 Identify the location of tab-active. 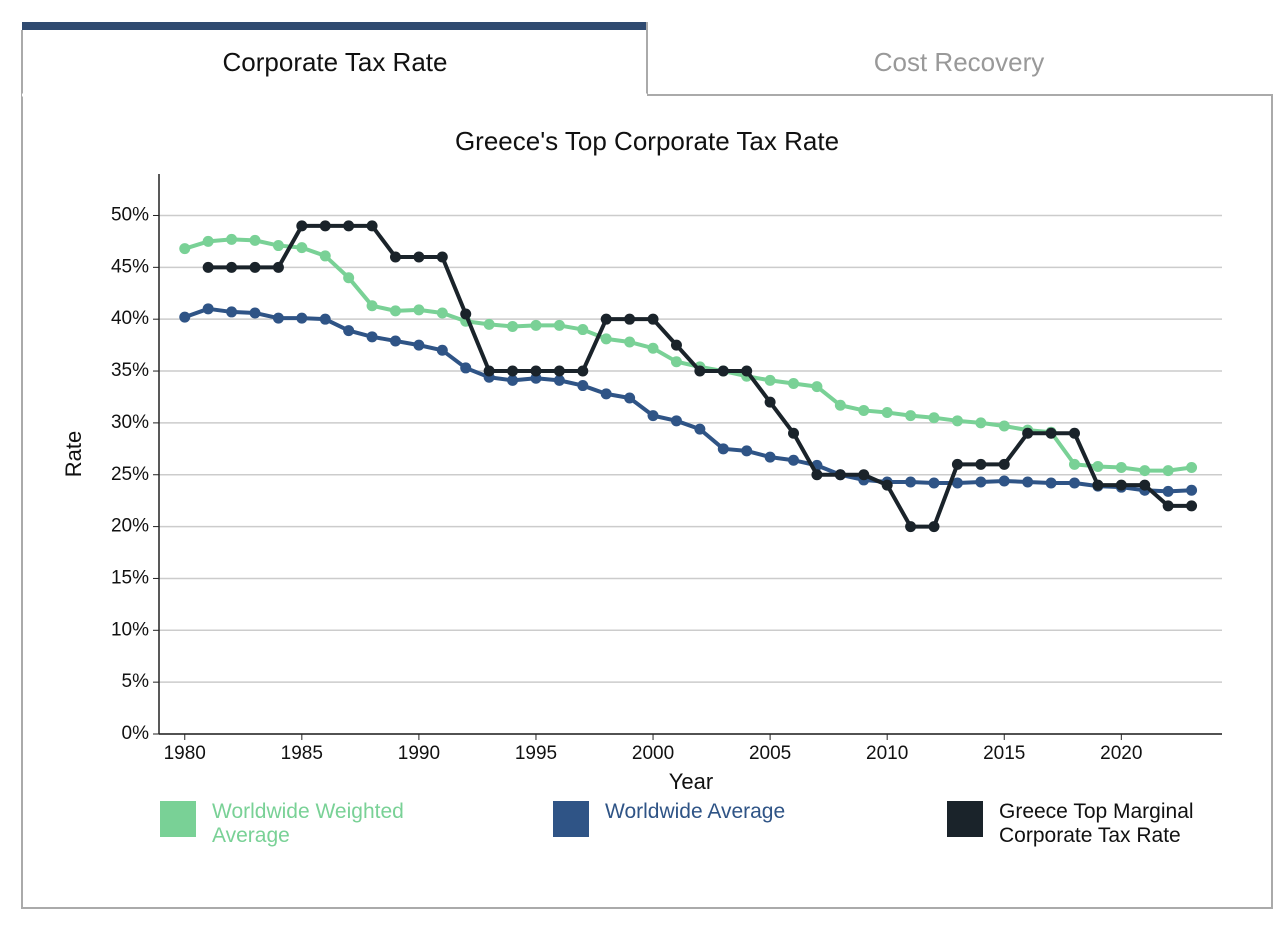
(334, 59).